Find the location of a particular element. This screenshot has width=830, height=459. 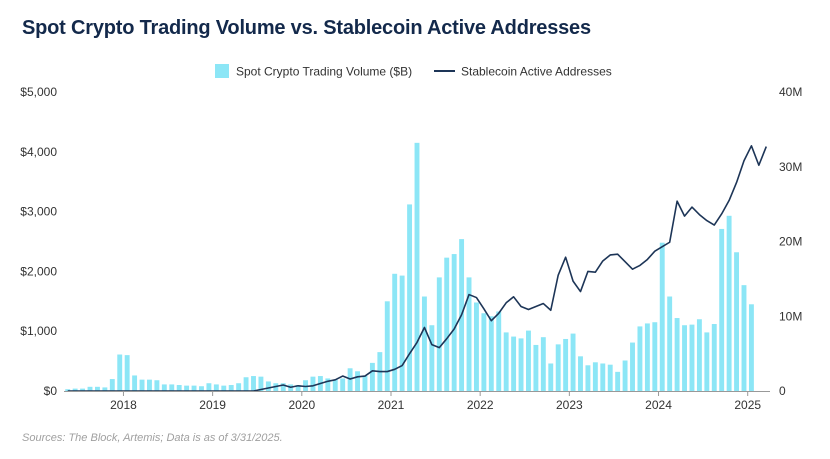

left-tick-label: $4,000 is located at coordinates (38, 152).